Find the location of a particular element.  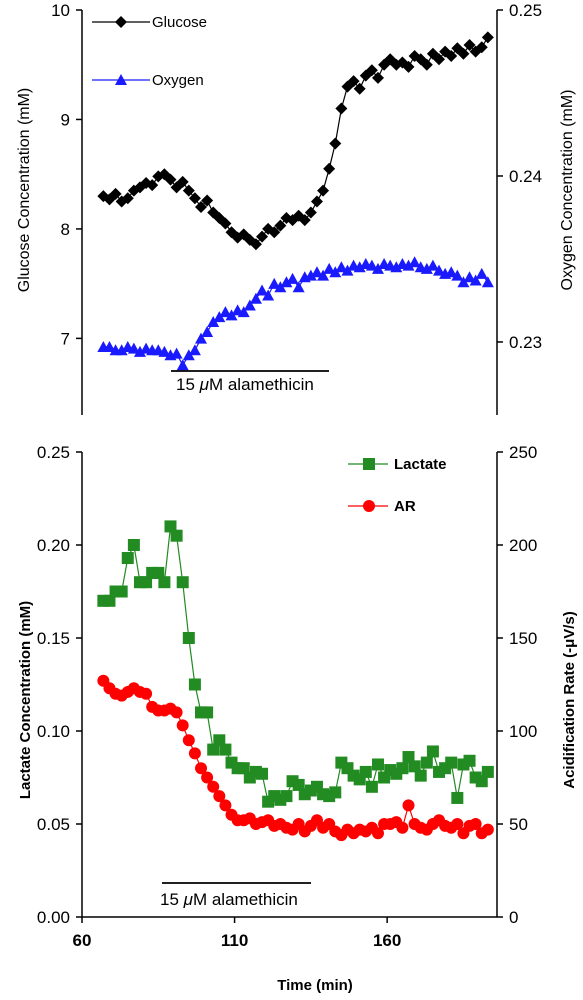

top-left-tick-label: 9 is located at coordinates (65, 119).